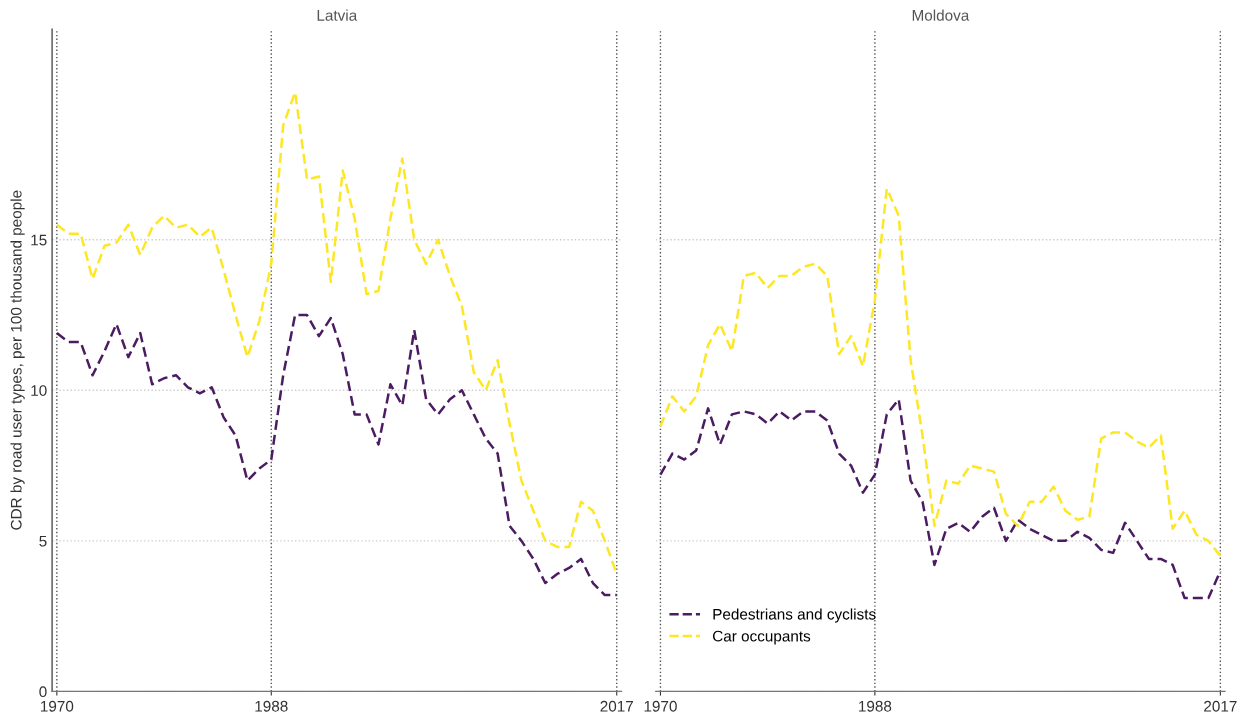 This screenshot has height=724, width=1240. I want to click on y-tick-label: 10, so click(39, 390).